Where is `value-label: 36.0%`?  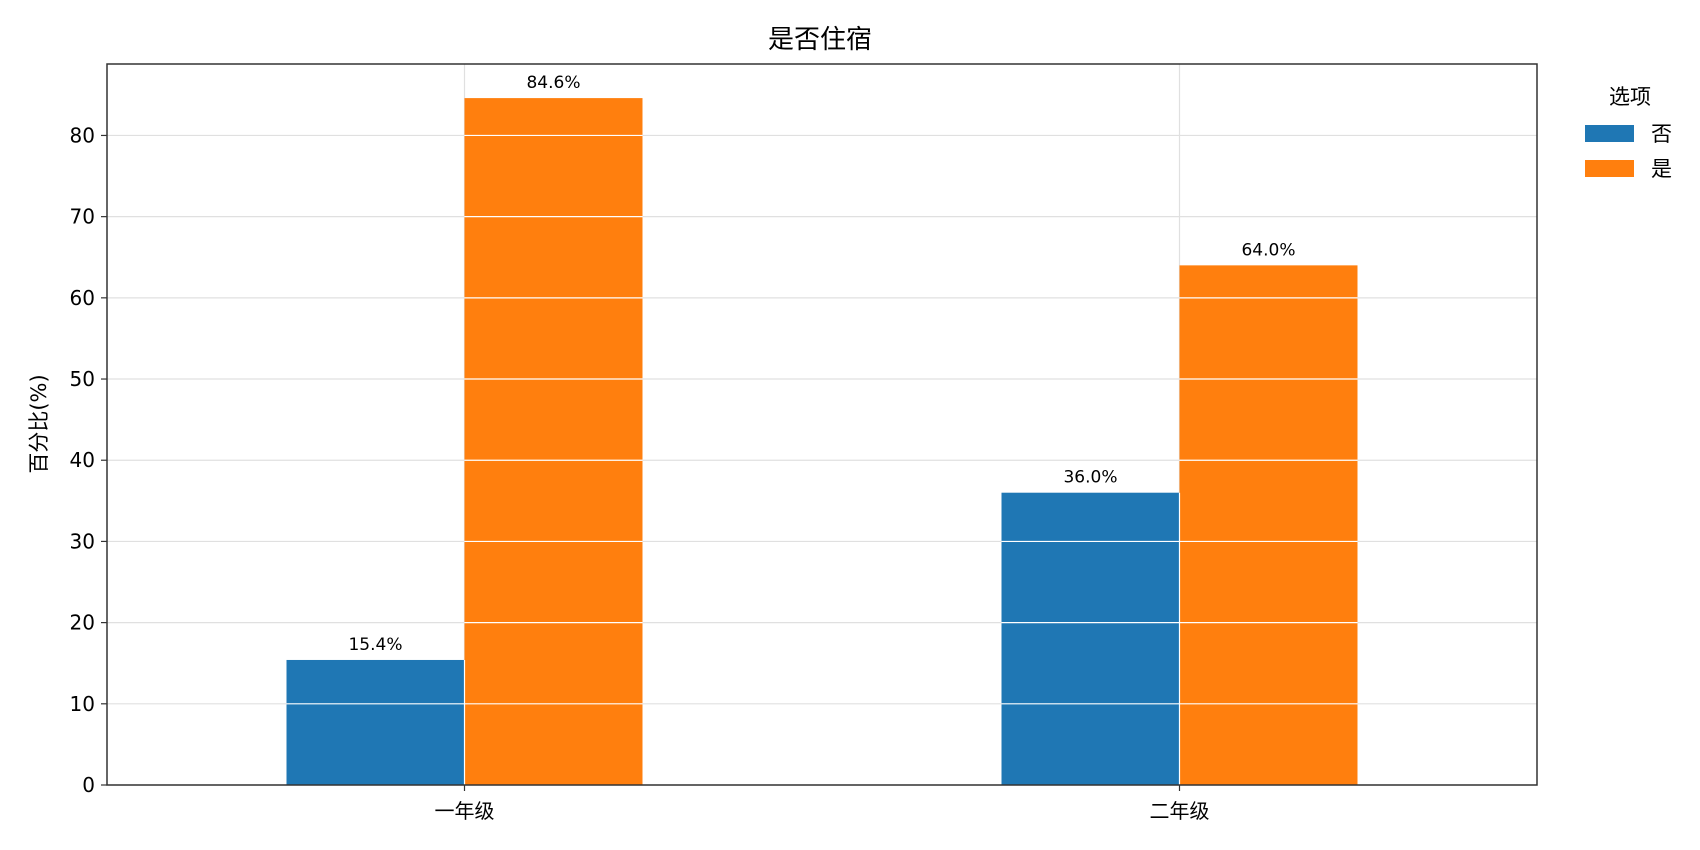
value-label: 36.0% is located at coordinates (1090, 478).